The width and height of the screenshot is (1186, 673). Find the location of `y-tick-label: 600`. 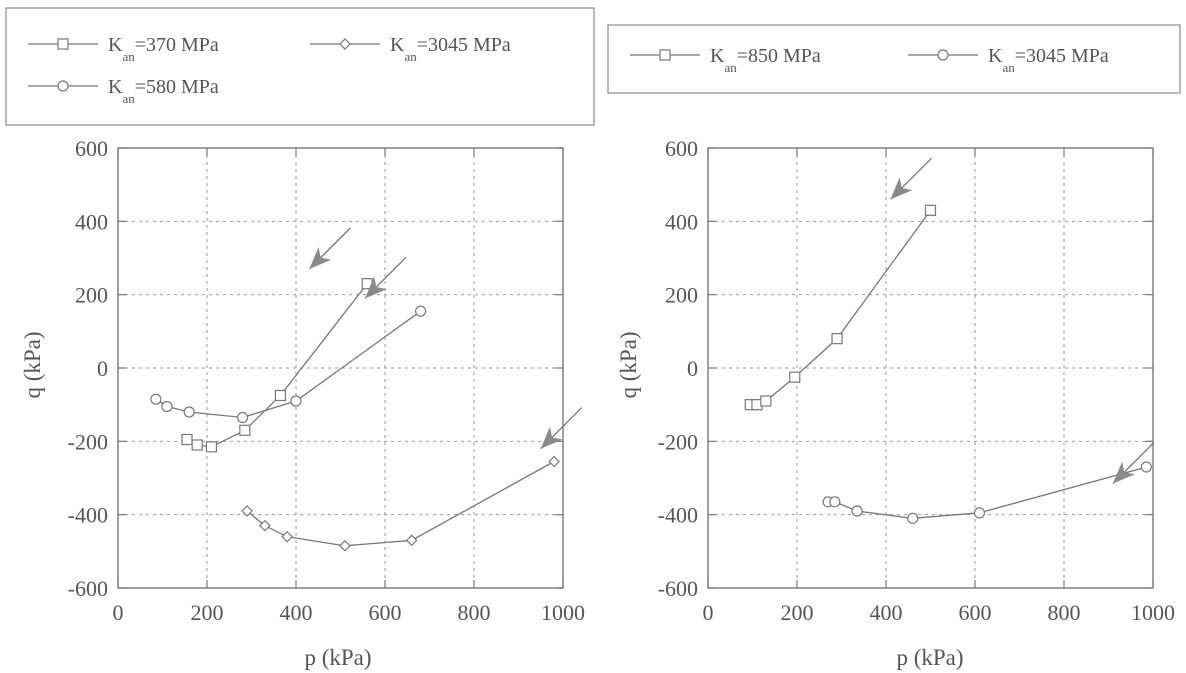

y-tick-label: 600 is located at coordinates (681, 148).